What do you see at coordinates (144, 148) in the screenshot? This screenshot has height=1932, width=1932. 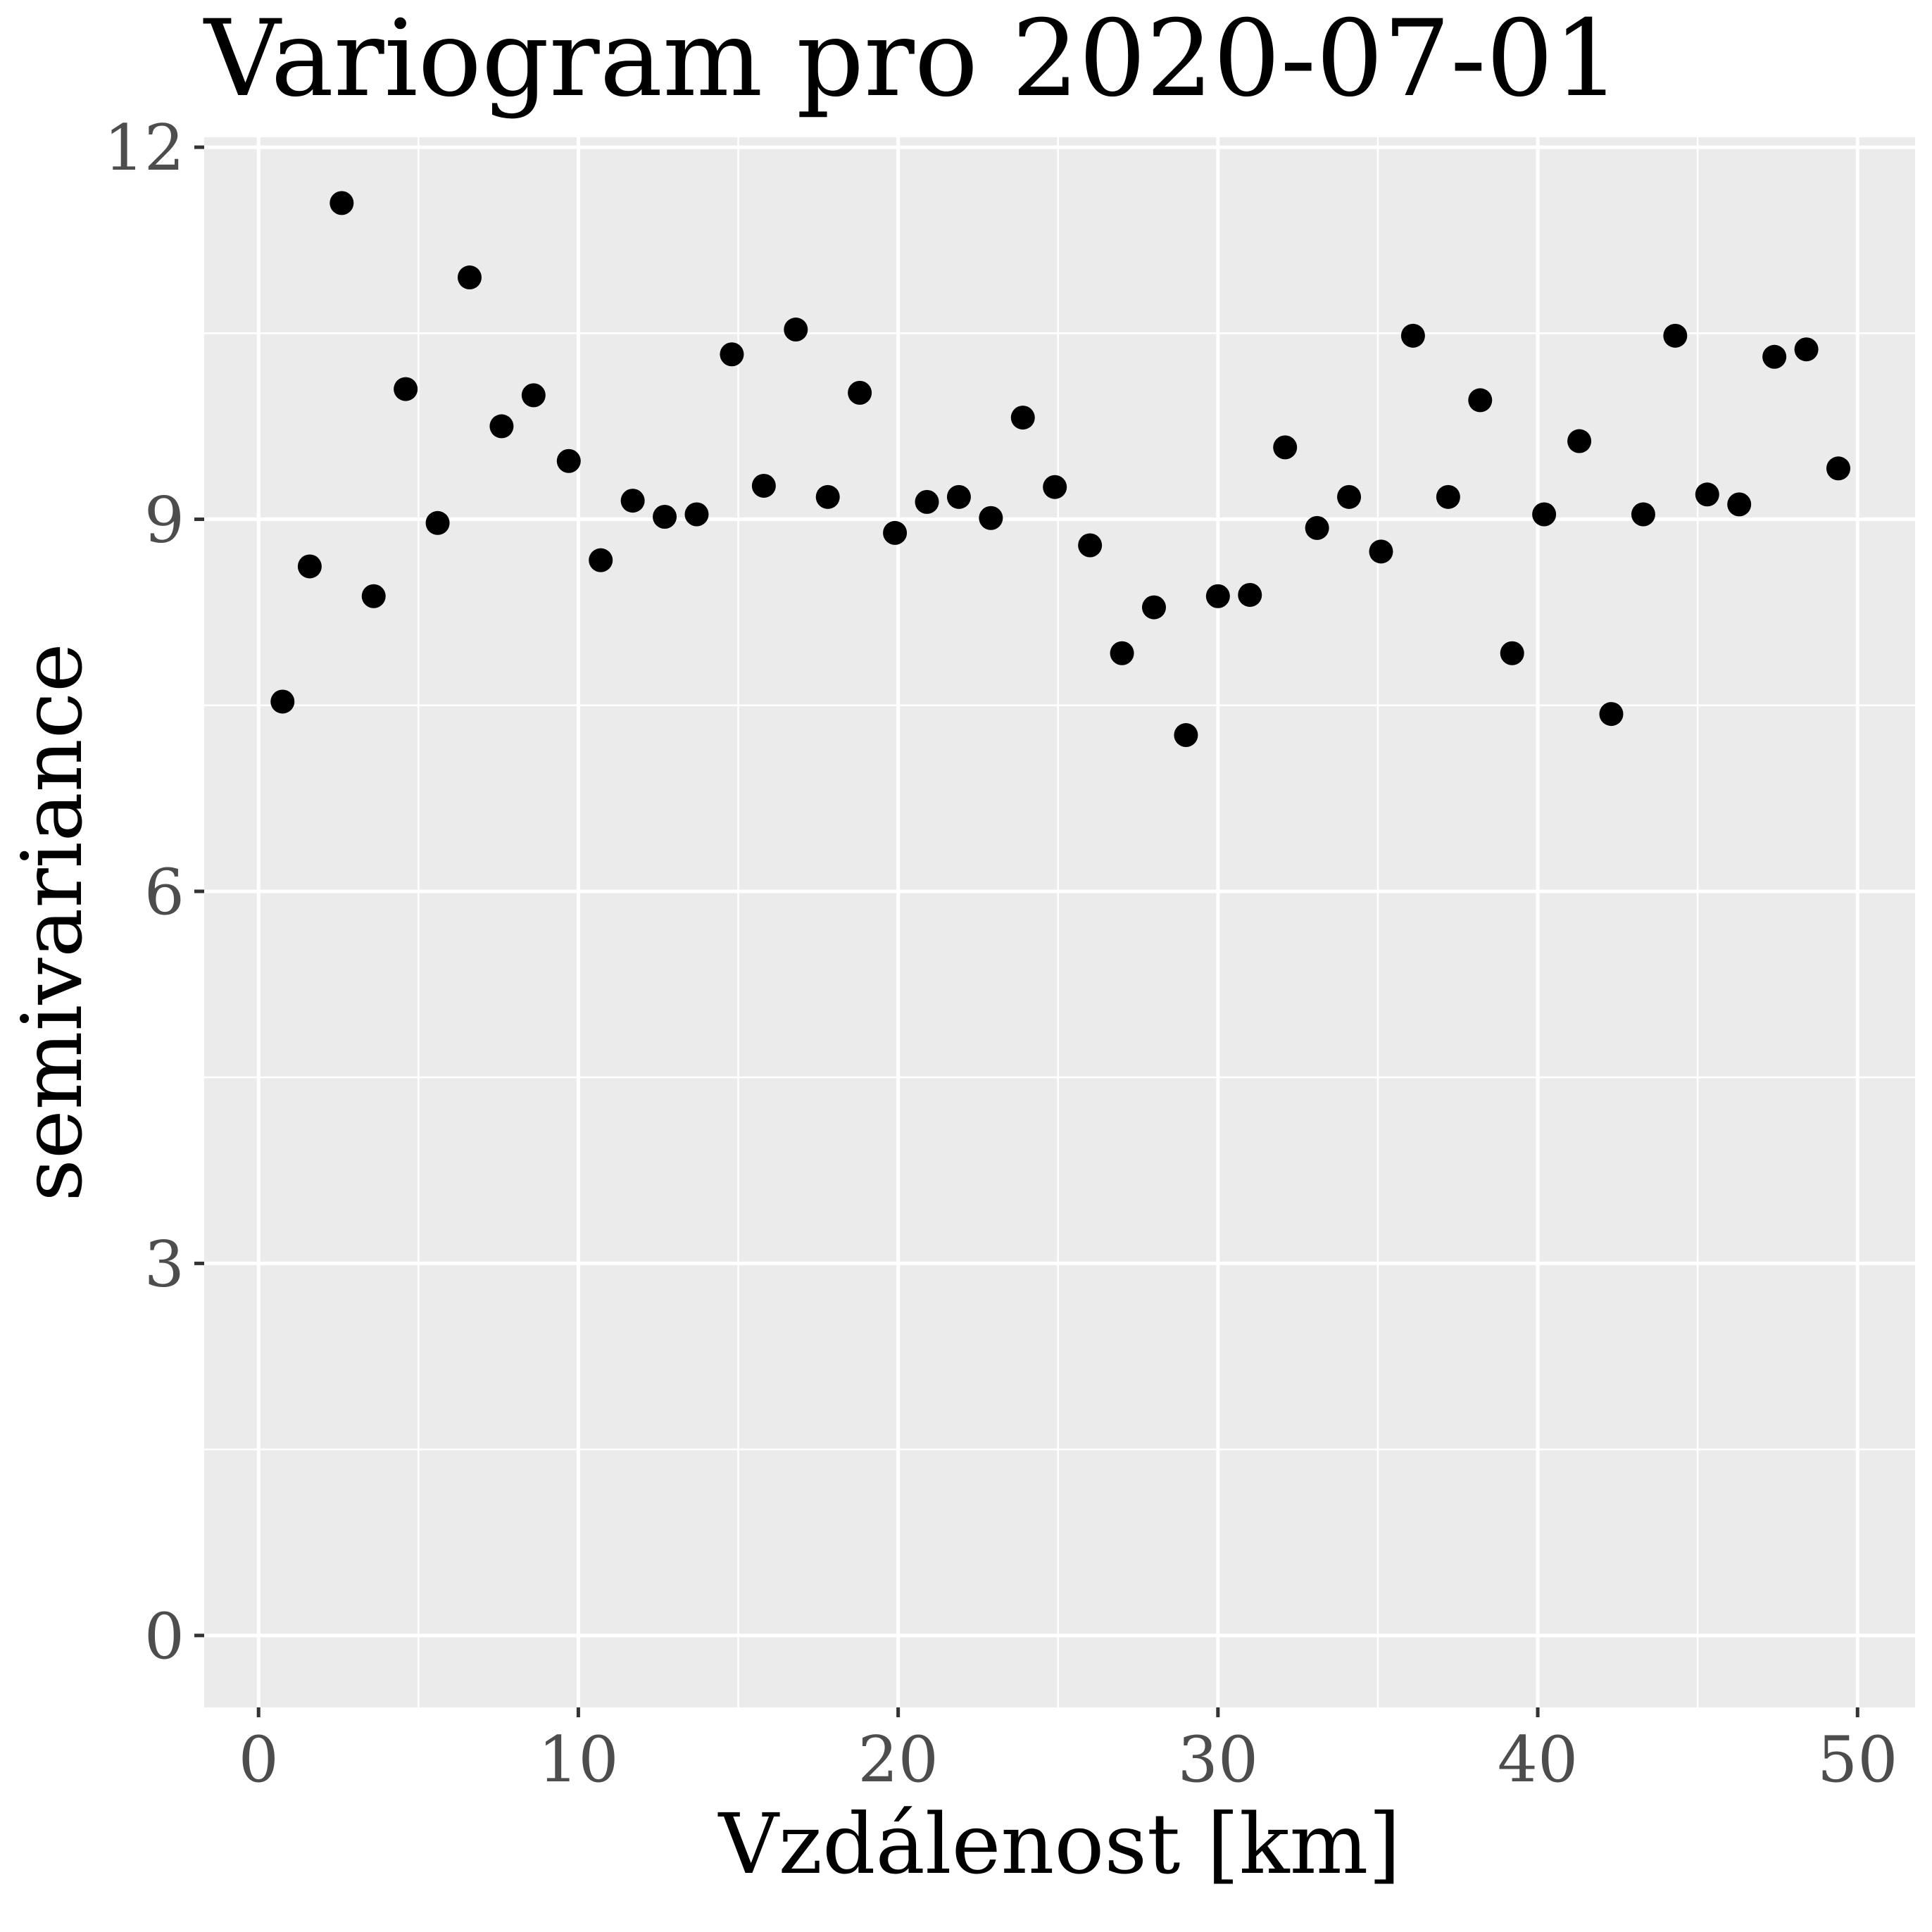 I see `y-tick-label: 12` at bounding box center [144, 148].